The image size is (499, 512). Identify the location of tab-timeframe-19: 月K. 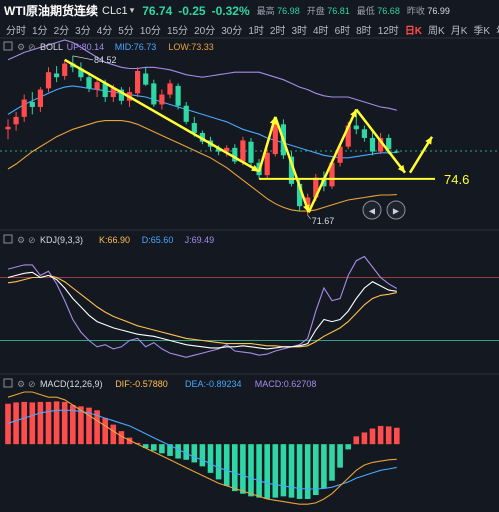
(459, 31).